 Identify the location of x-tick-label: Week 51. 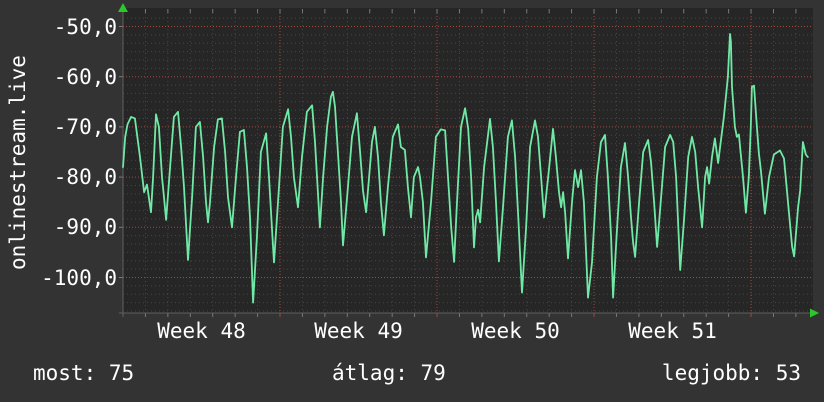
(672, 331).